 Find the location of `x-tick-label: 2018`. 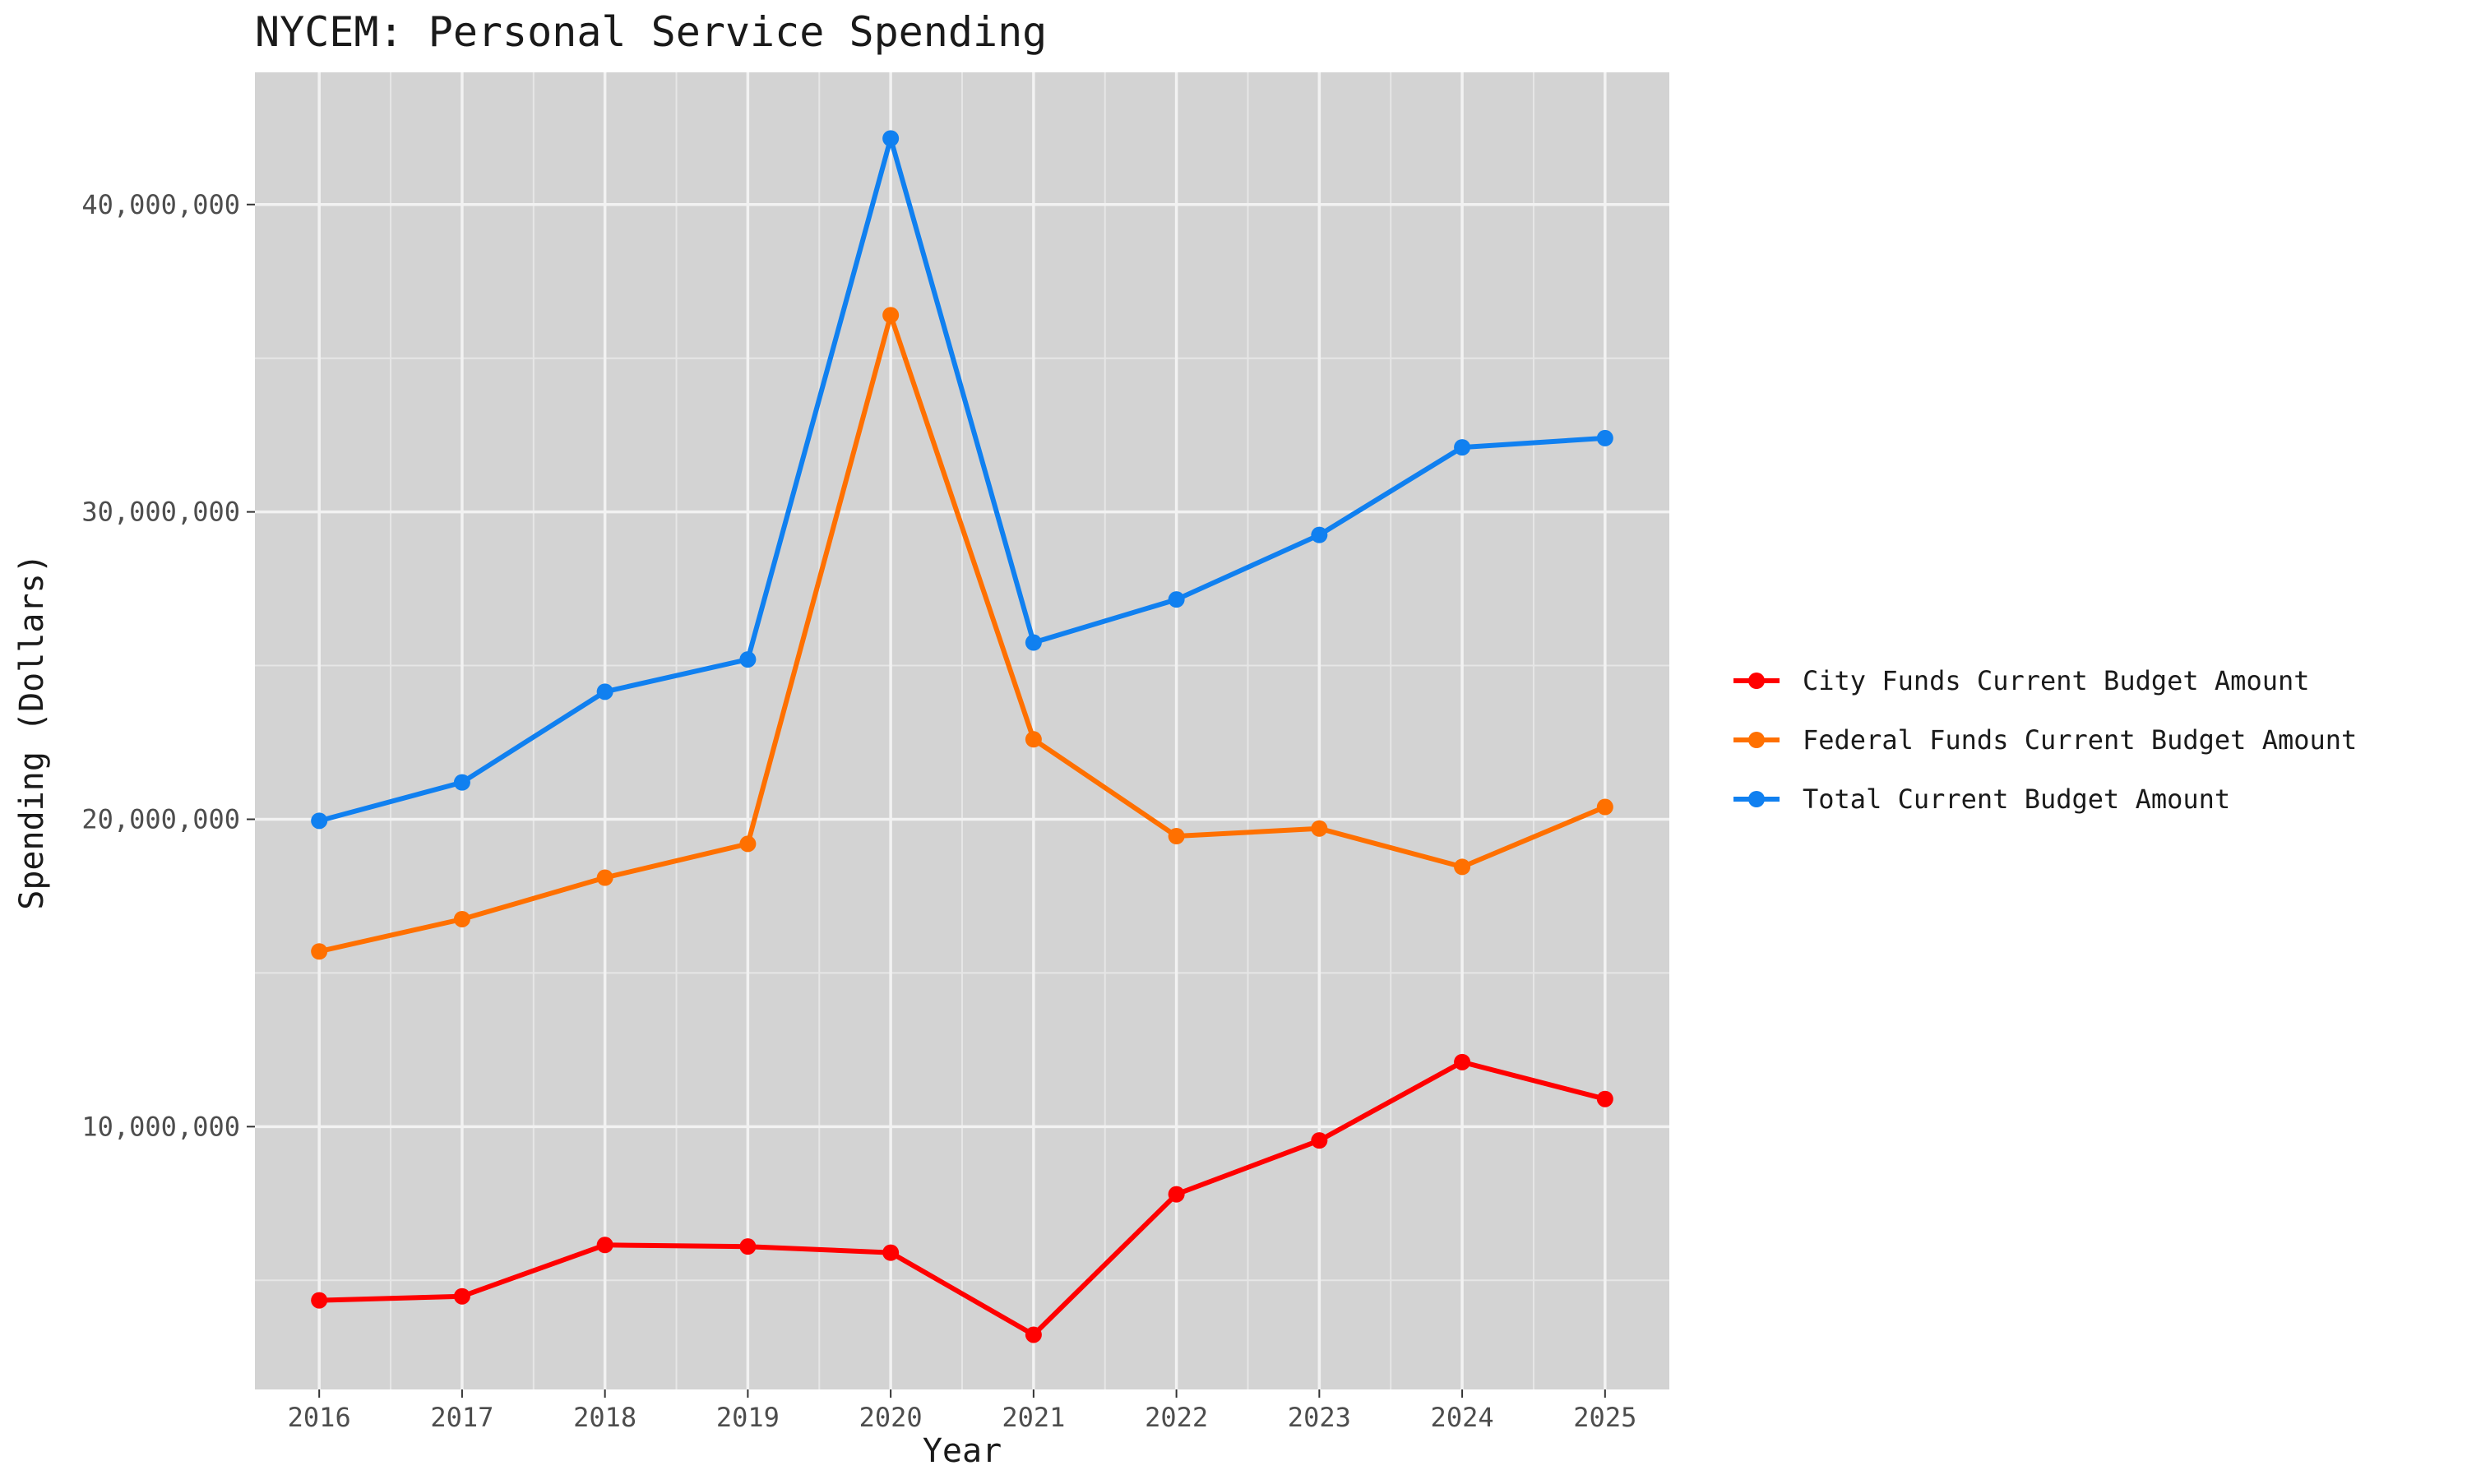

x-tick-label: 2018 is located at coordinates (605, 1417).